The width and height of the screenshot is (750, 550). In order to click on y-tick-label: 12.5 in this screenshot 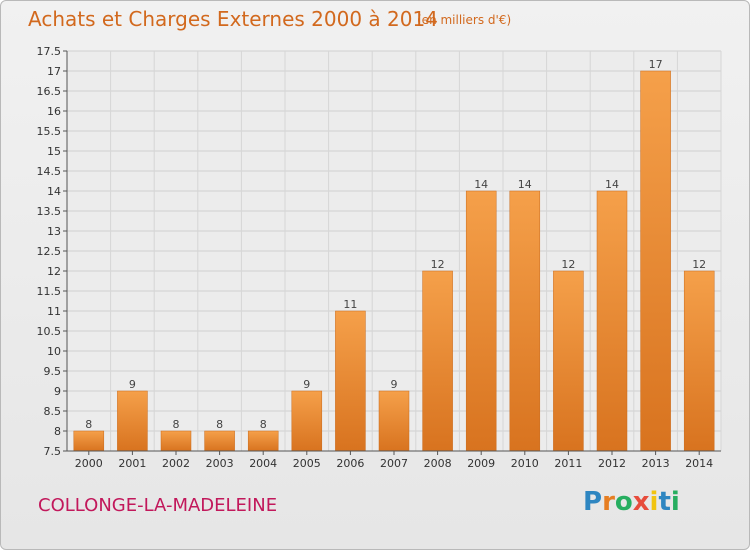, I will do `click(49, 251)`.